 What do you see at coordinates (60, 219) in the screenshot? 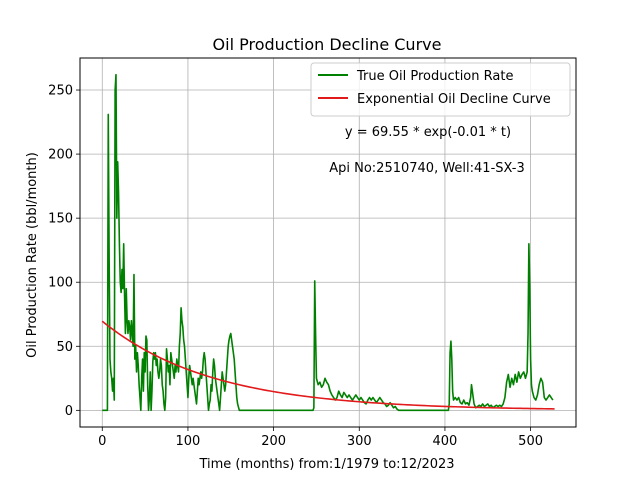
I see `y-tick-label: 150` at bounding box center [60, 219].